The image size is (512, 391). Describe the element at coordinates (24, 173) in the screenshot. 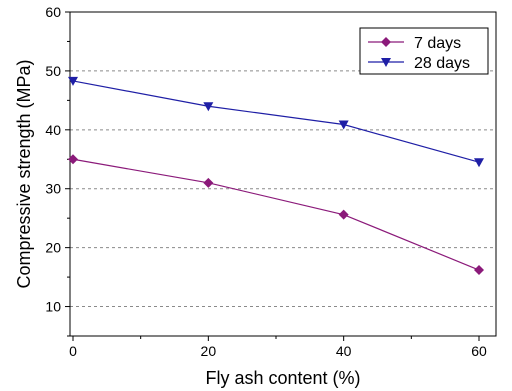

I see `y-axis-title: Compressive strength (MPa)` at that location.